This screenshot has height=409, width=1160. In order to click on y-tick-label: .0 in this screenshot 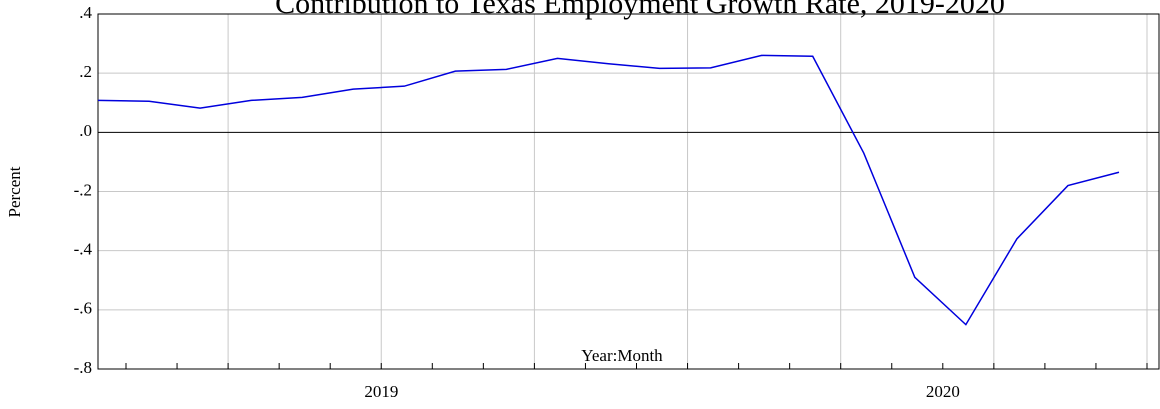, I will do `click(85, 130)`.